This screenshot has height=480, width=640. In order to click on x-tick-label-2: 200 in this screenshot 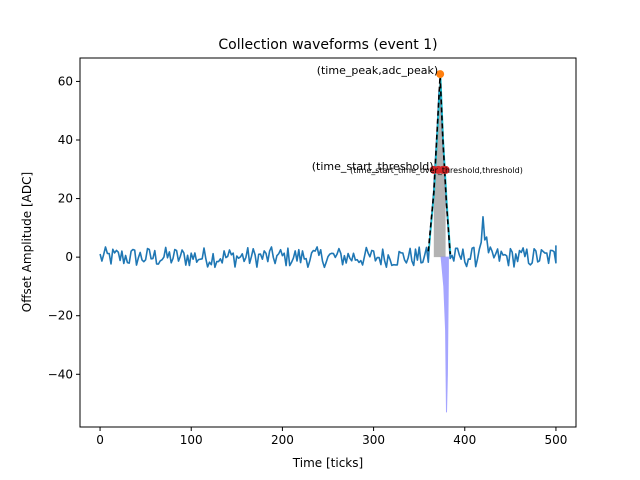, I will do `click(282, 440)`.